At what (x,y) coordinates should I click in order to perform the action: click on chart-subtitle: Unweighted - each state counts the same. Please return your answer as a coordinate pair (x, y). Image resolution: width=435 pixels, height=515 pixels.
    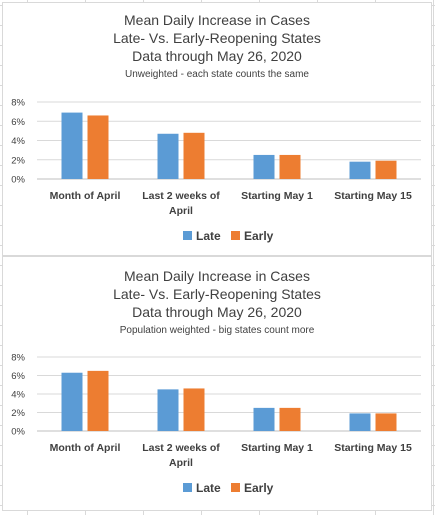
    Looking at the image, I should click on (217, 74).